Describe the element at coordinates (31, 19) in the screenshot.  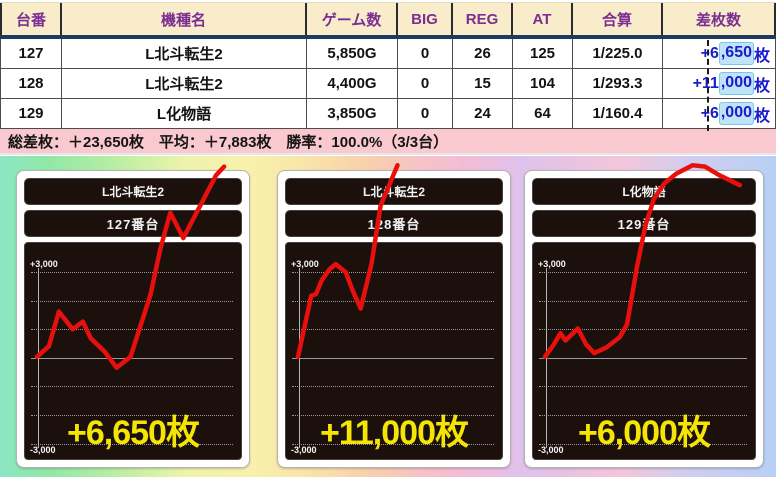
I see `col-header-dai: 台番` at that location.